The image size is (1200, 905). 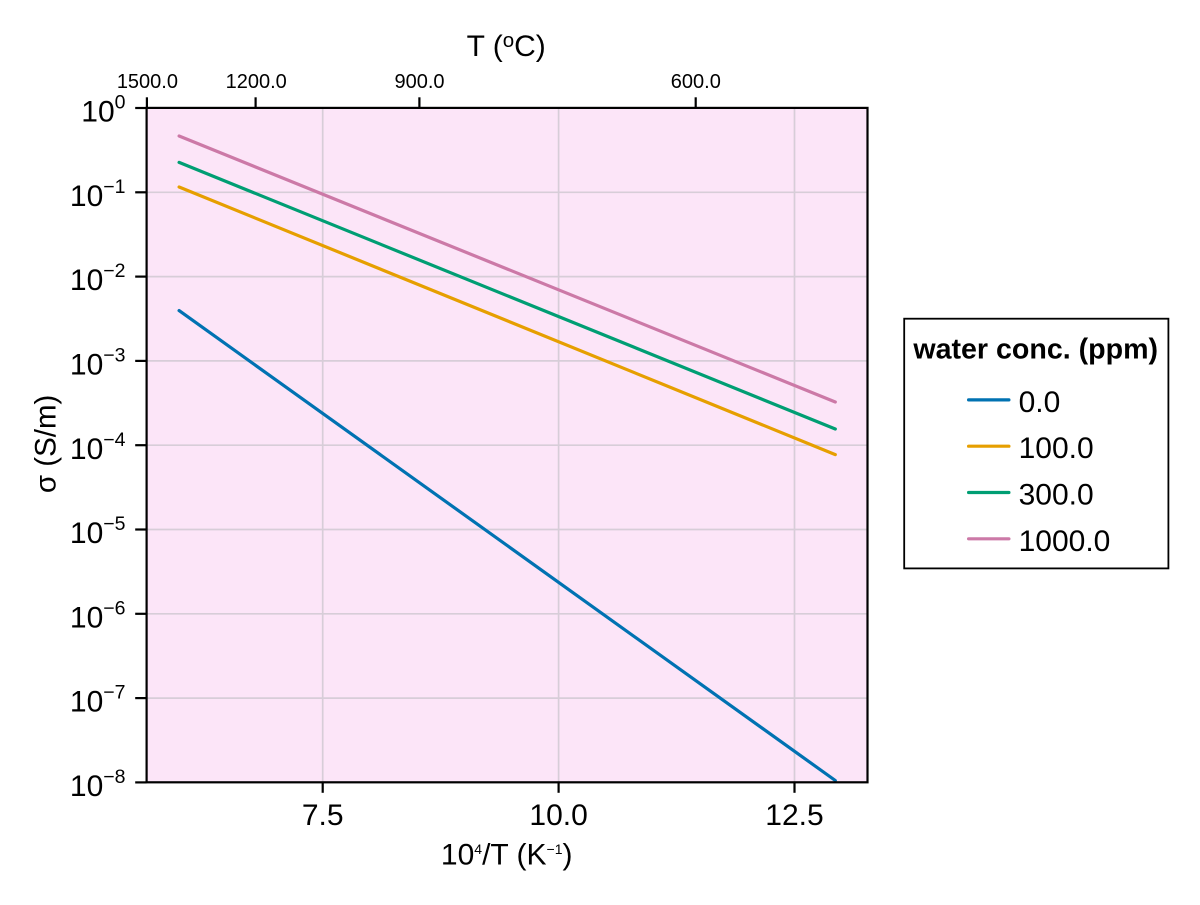 What do you see at coordinates (696, 82) in the screenshot?
I see `svg-text: 600.0` at bounding box center [696, 82].